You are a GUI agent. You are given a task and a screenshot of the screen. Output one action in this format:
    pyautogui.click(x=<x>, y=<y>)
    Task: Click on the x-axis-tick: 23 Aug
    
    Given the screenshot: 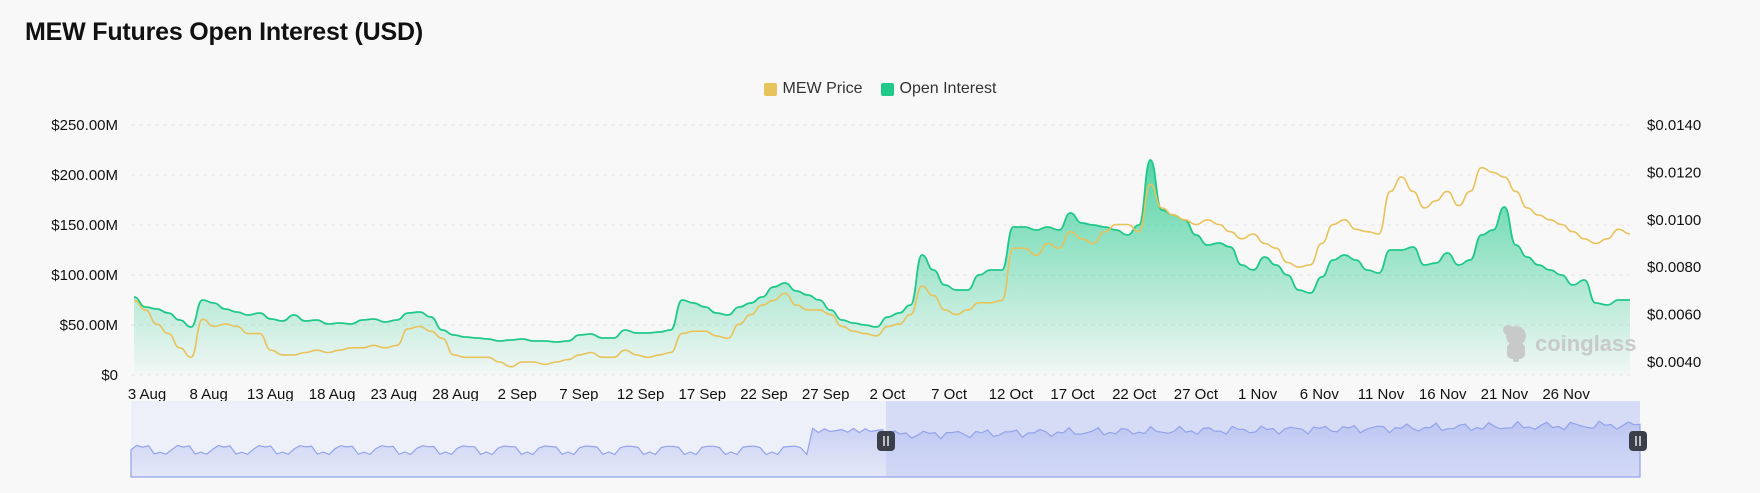 What is the action you would take?
    pyautogui.click(x=393, y=394)
    